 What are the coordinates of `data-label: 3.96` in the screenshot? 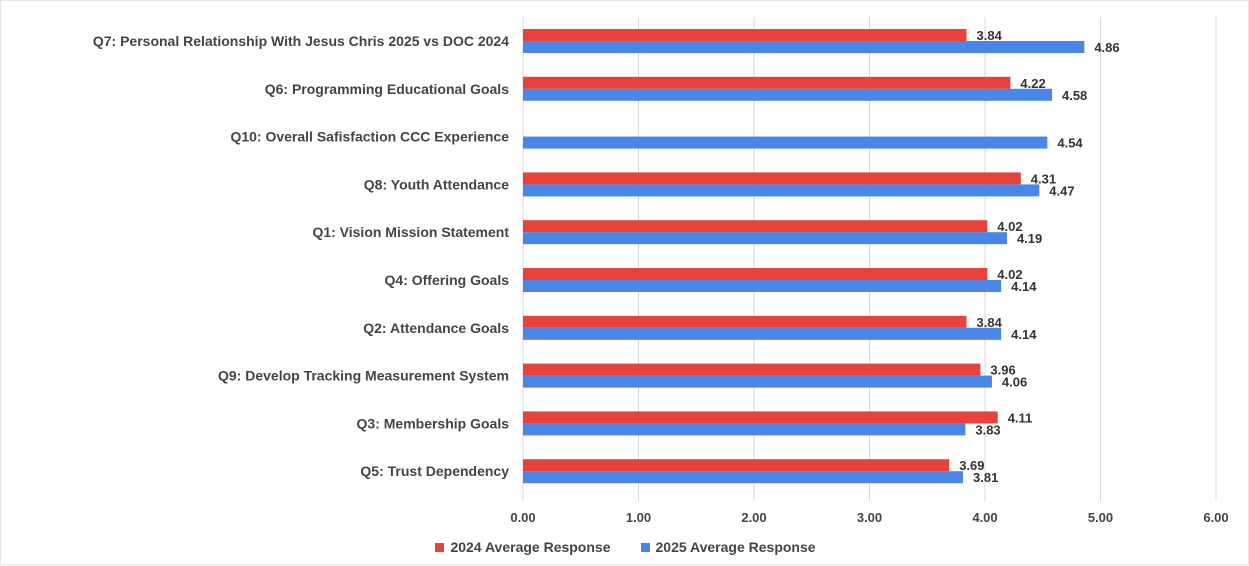 It's located at (1002, 370).